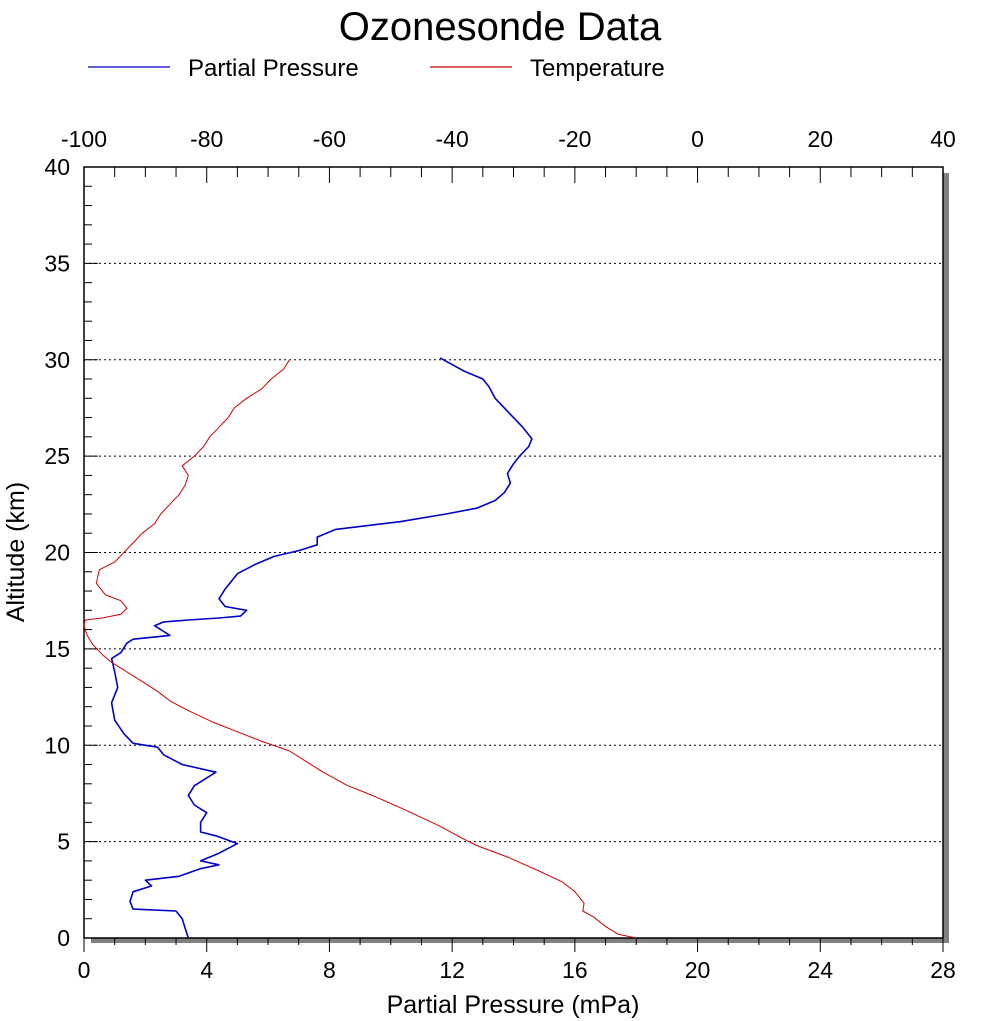  What do you see at coordinates (574, 139) in the screenshot?
I see `x-top-tick-label: -20` at bounding box center [574, 139].